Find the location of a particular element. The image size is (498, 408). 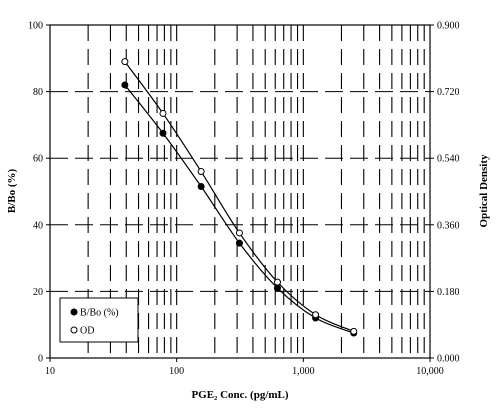

y-tick-label: 20 is located at coordinates (38, 292).